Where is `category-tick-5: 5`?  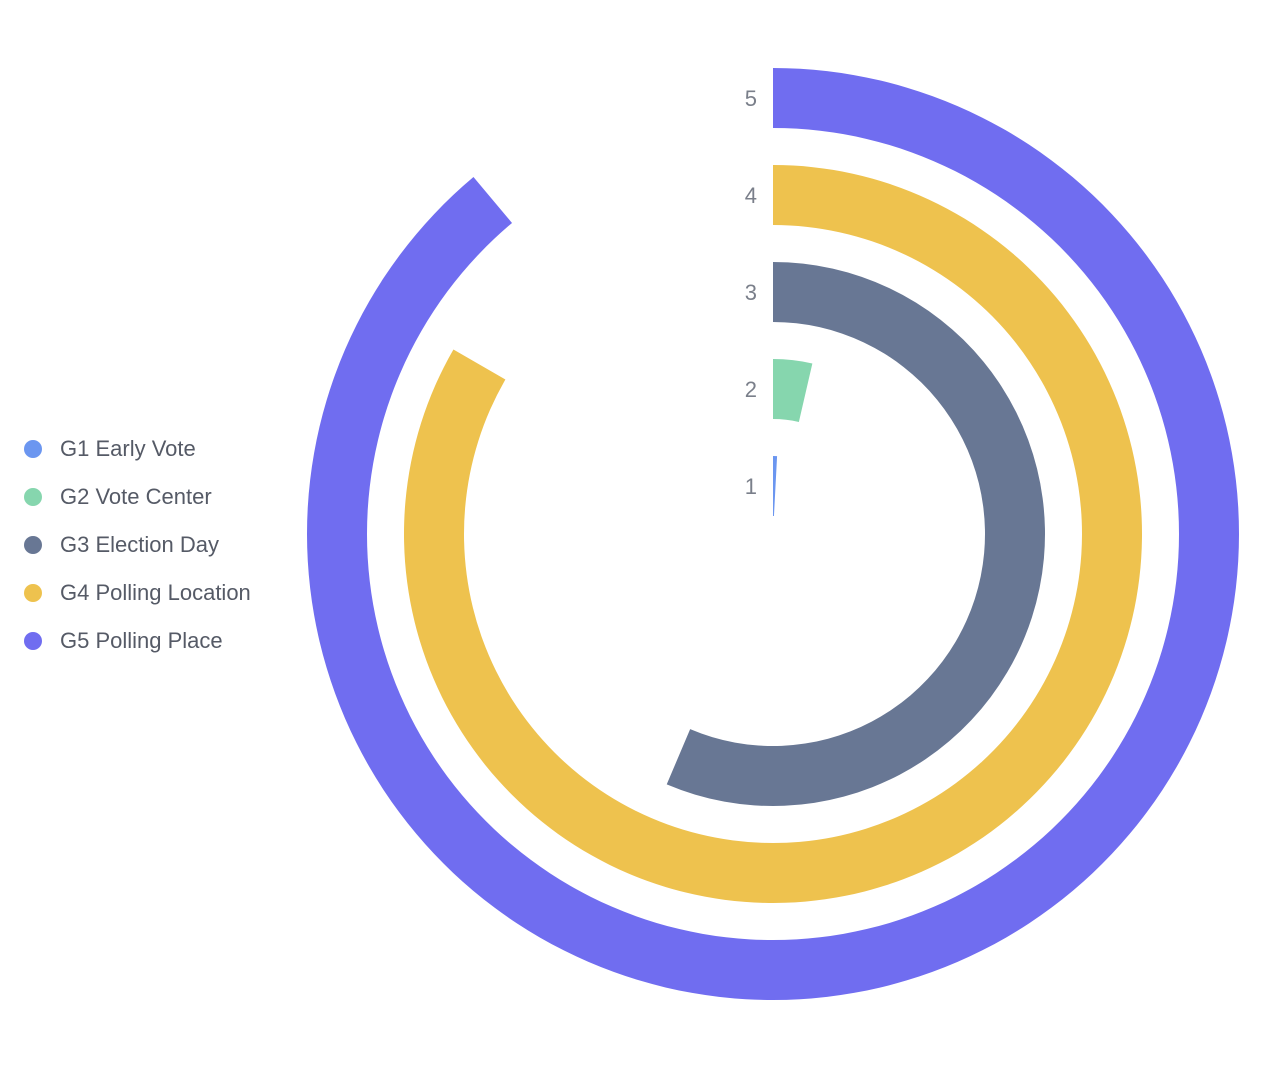 category-tick-5: 5 is located at coordinates (751, 98).